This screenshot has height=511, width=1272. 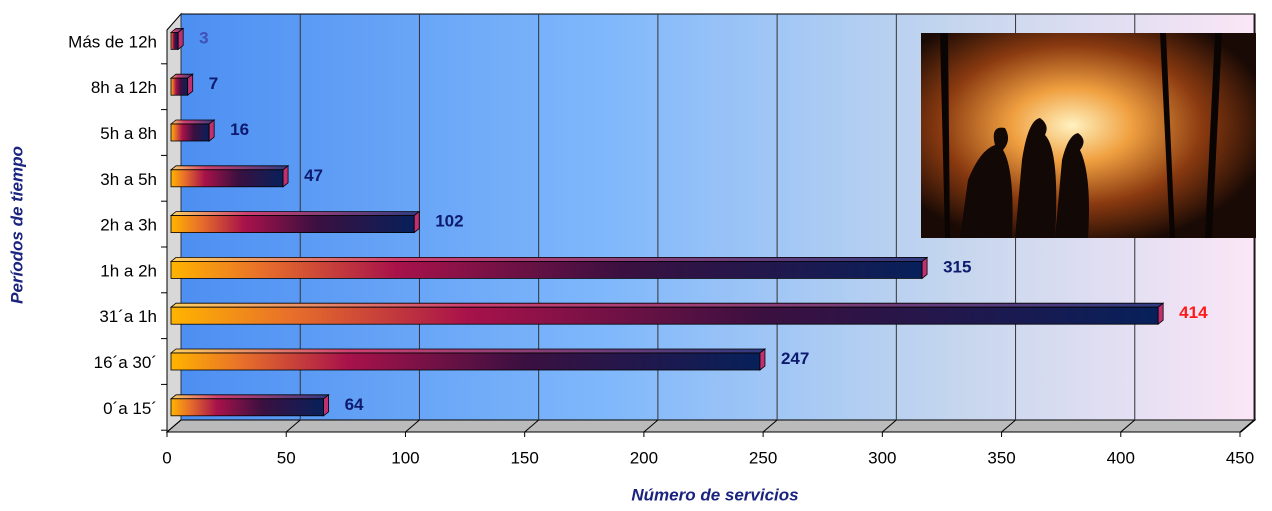 What do you see at coordinates (286, 457) in the screenshot?
I see `x-tick-label: 50` at bounding box center [286, 457].